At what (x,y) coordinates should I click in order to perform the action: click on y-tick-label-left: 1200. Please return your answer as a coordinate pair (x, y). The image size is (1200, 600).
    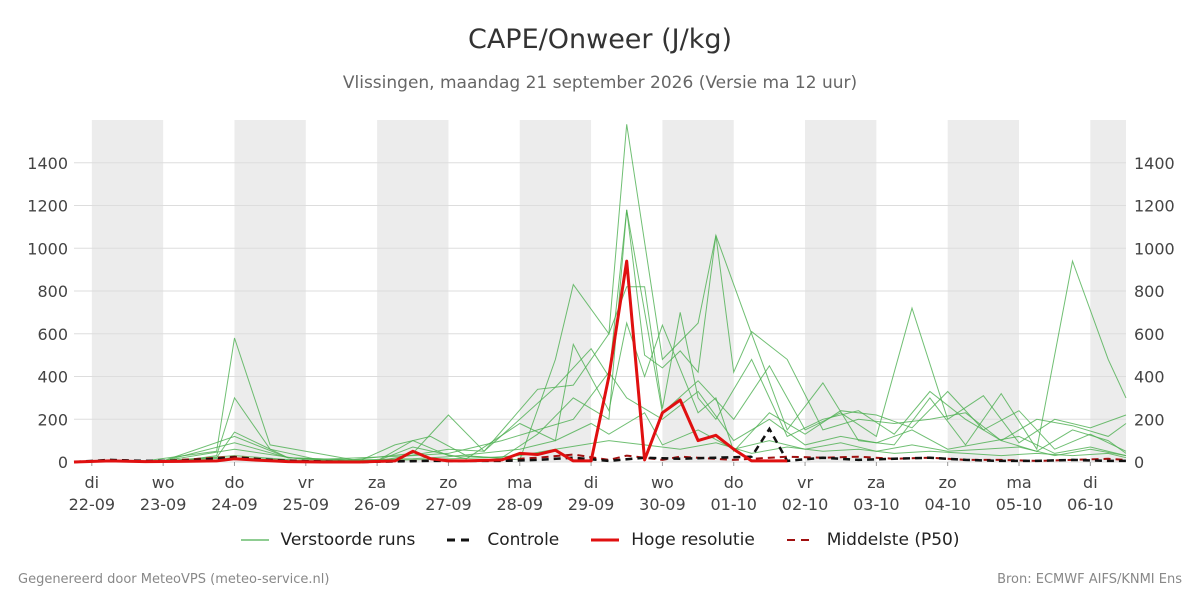
    Looking at the image, I should click on (47, 206).